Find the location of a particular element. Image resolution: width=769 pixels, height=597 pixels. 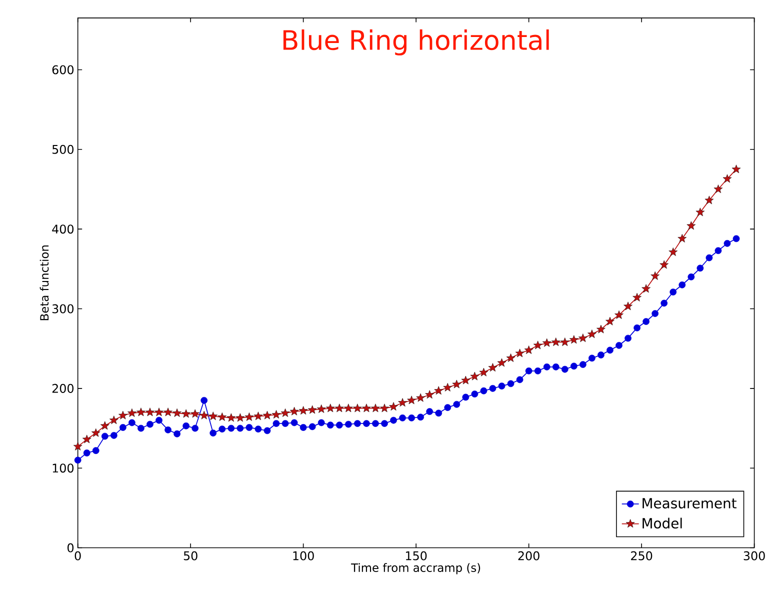

x-tick-label: 250 is located at coordinates (641, 555).